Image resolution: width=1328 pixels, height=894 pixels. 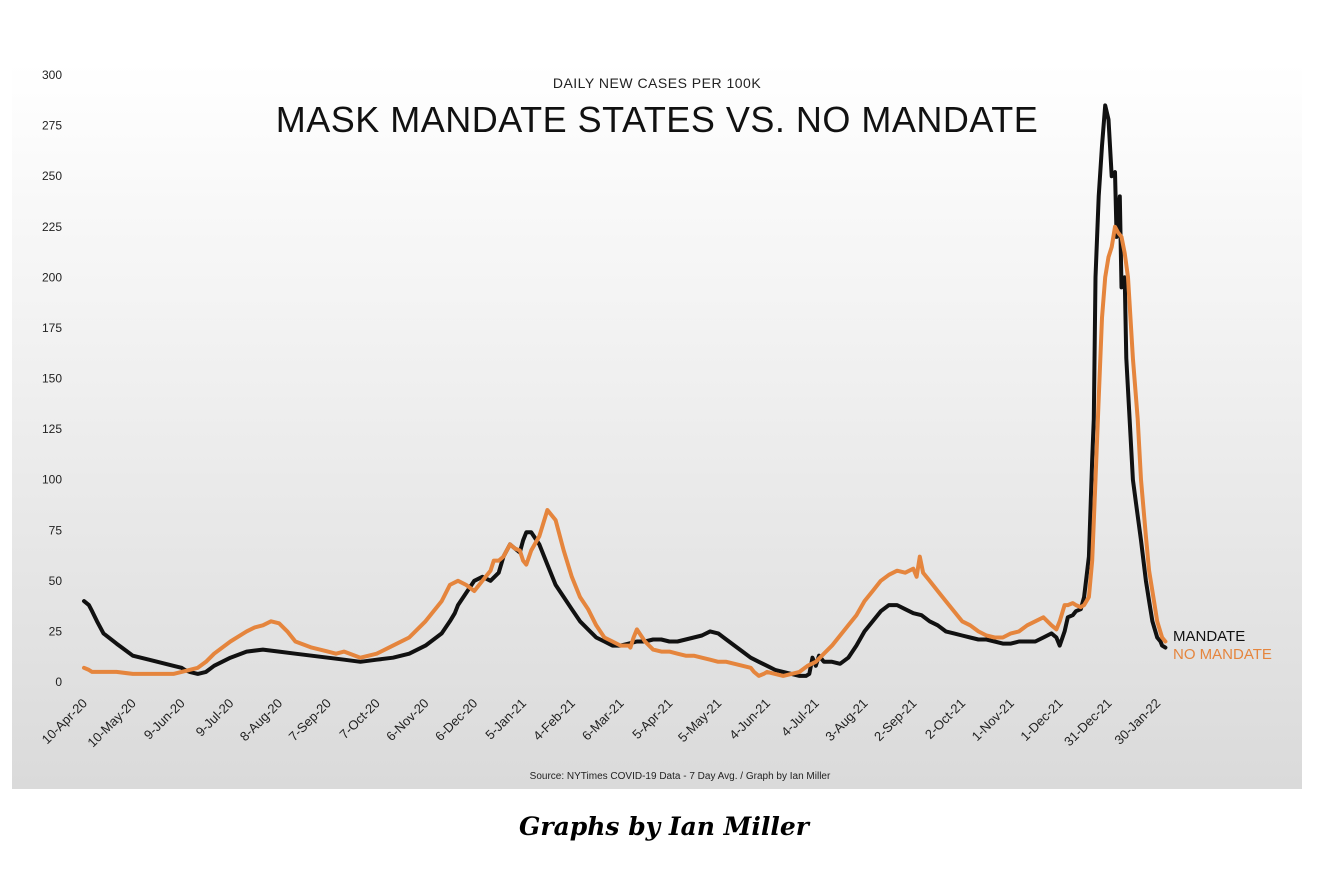 What do you see at coordinates (456, 720) in the screenshot?
I see `x-tick-label: 6-Dec-20` at bounding box center [456, 720].